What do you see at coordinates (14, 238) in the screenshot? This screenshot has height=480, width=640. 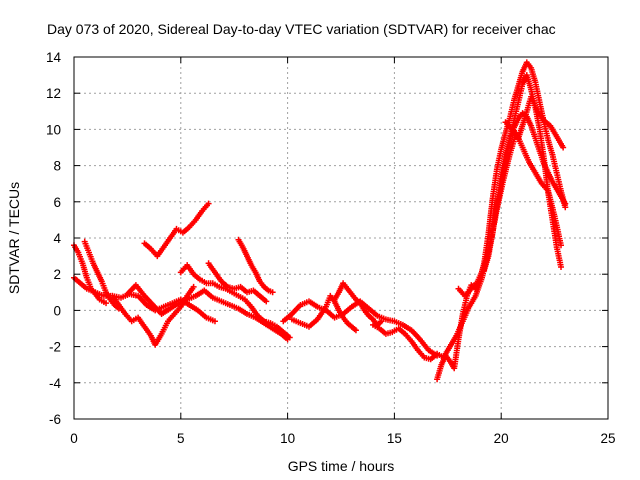 I see `y-axis-label: SDTVAR / TECUs` at bounding box center [14, 238].